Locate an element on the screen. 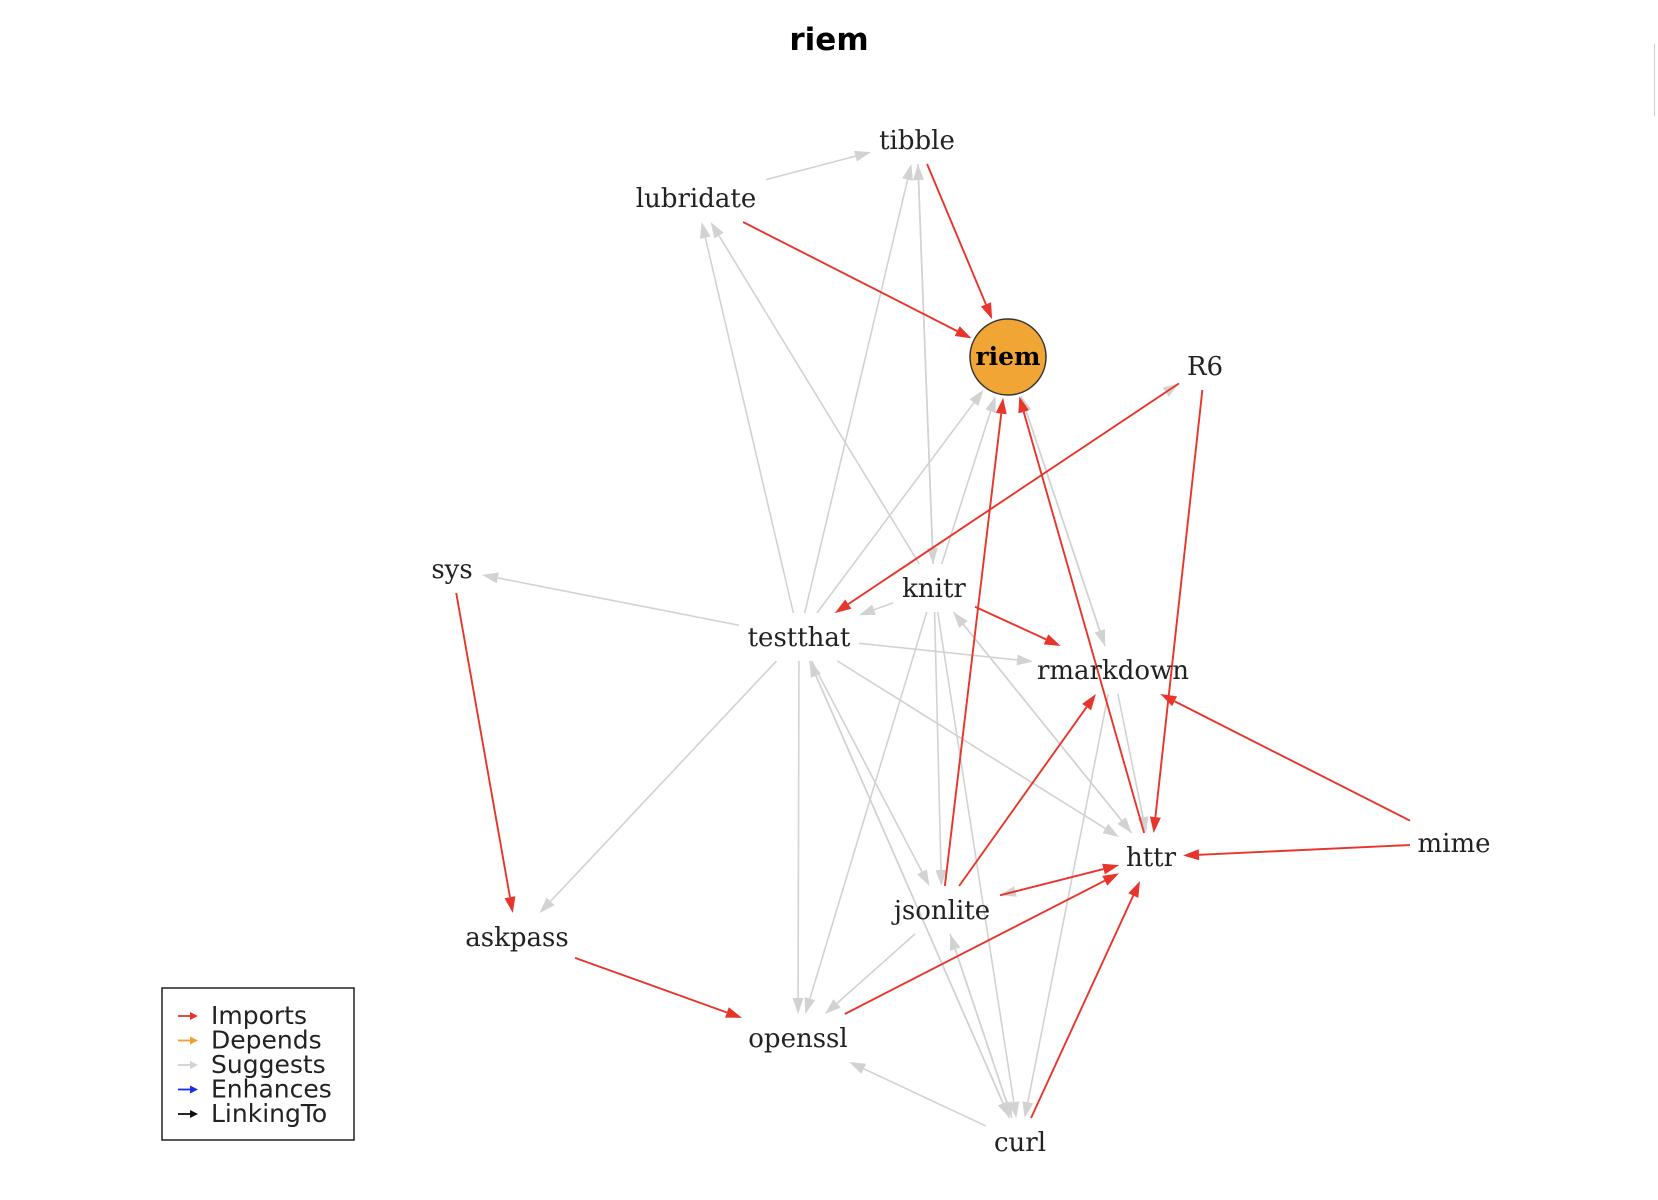 Image resolution: width=1658 pixels, height=1200 pixels. node-label-mime: mime is located at coordinates (1453, 844).